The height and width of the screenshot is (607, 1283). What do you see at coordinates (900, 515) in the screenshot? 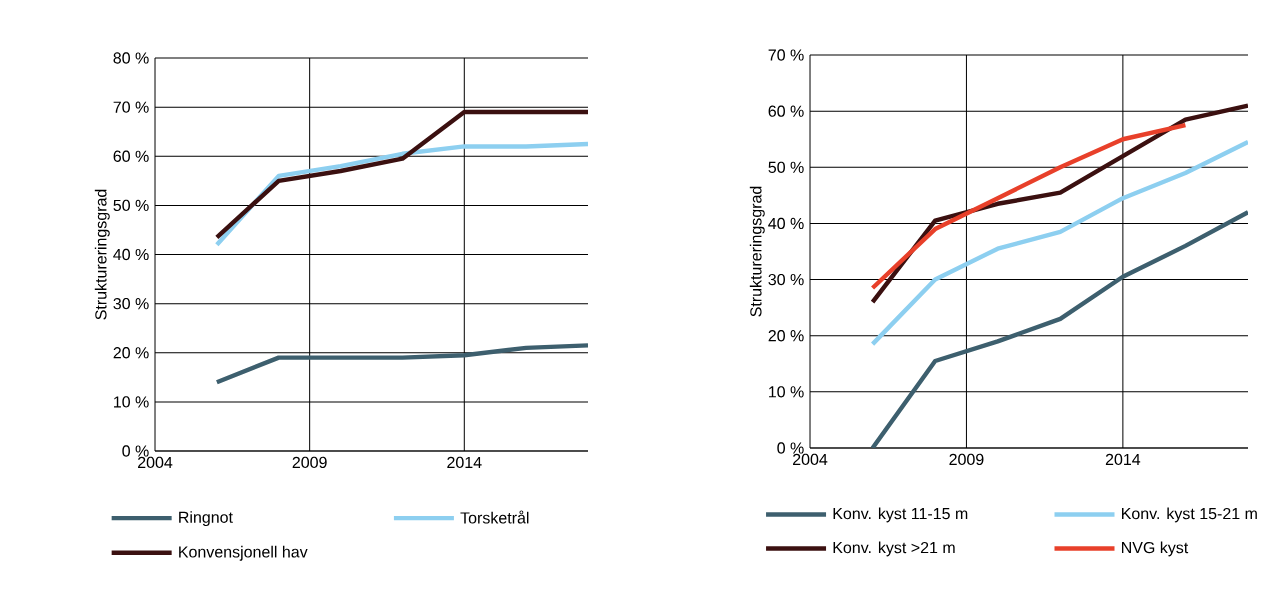
I see `legend-label: Konv. kyst 11-15 m` at bounding box center [900, 515].